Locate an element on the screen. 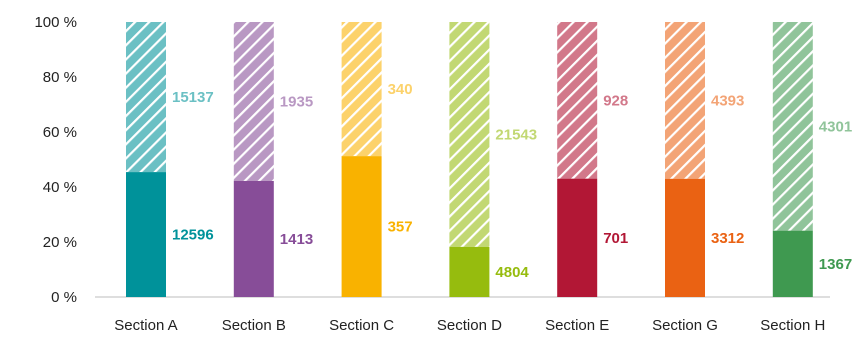  y-tick-label: 0 % is located at coordinates (64, 297).